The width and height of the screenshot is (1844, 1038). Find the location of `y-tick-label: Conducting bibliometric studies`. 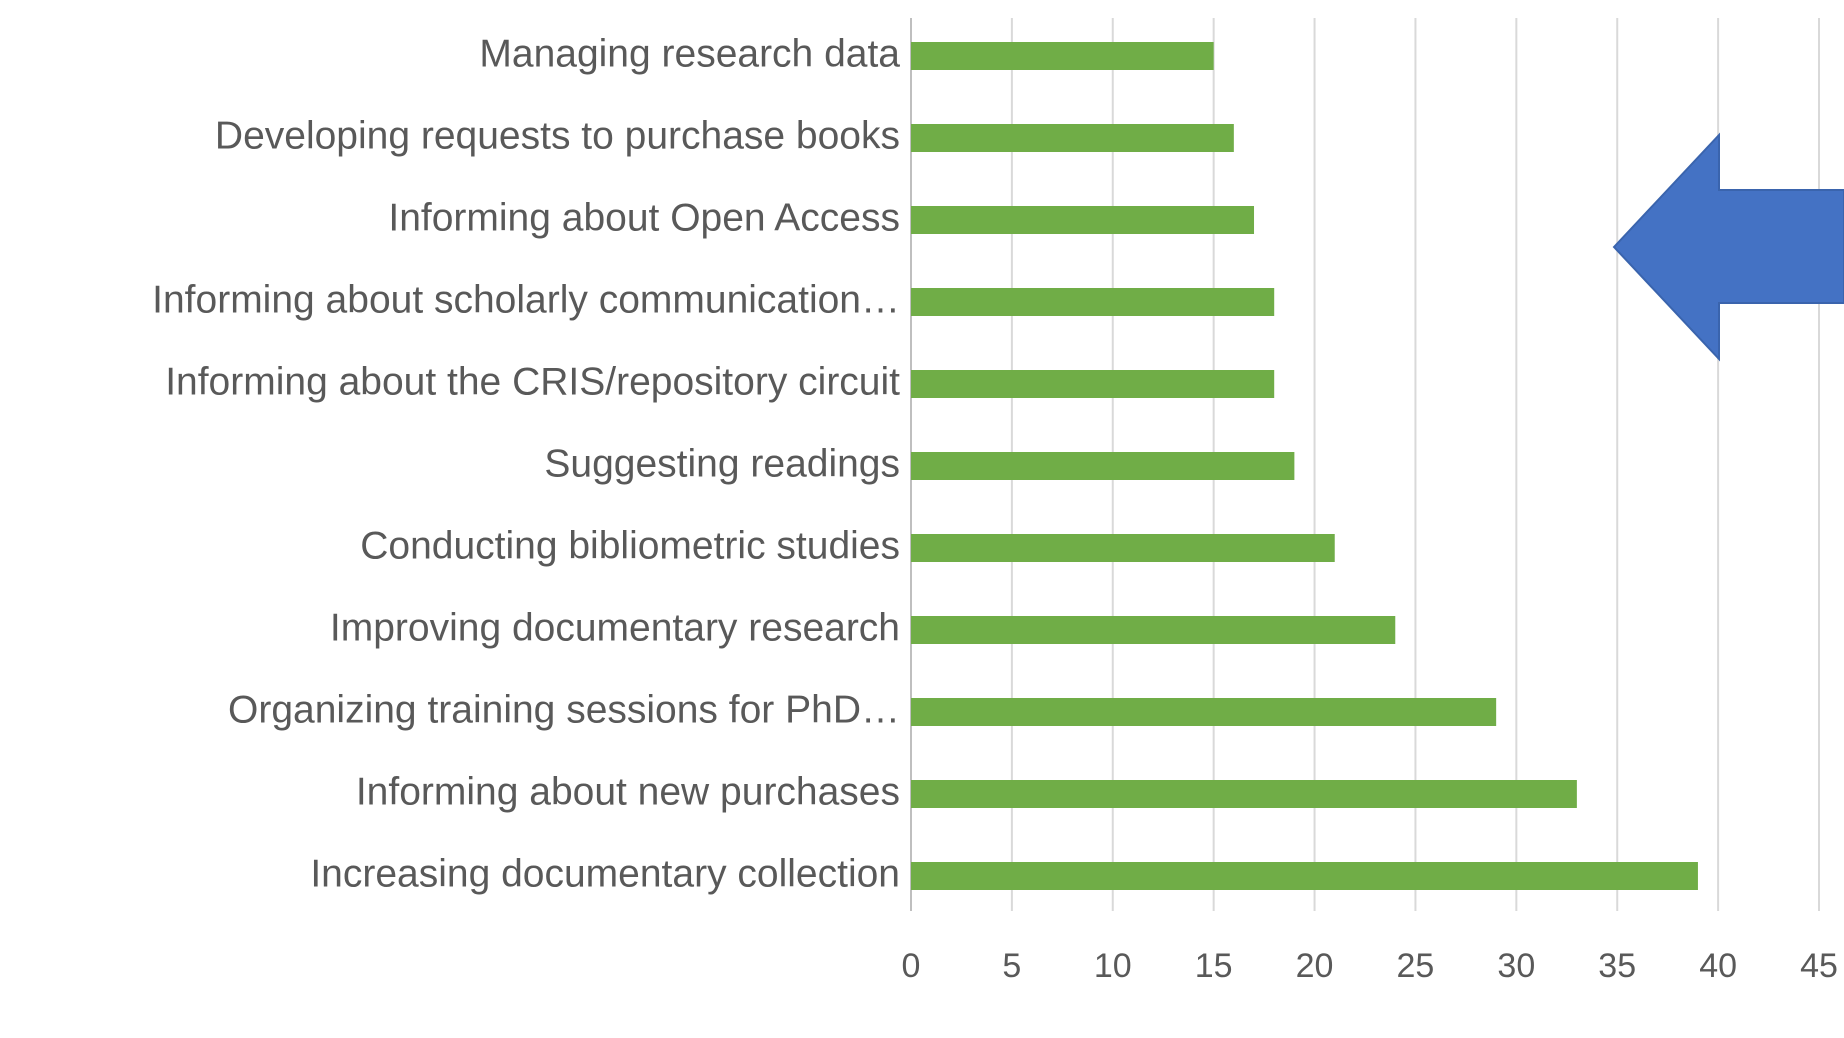

y-tick-label: Conducting bibliometric studies is located at coordinates (630, 545).